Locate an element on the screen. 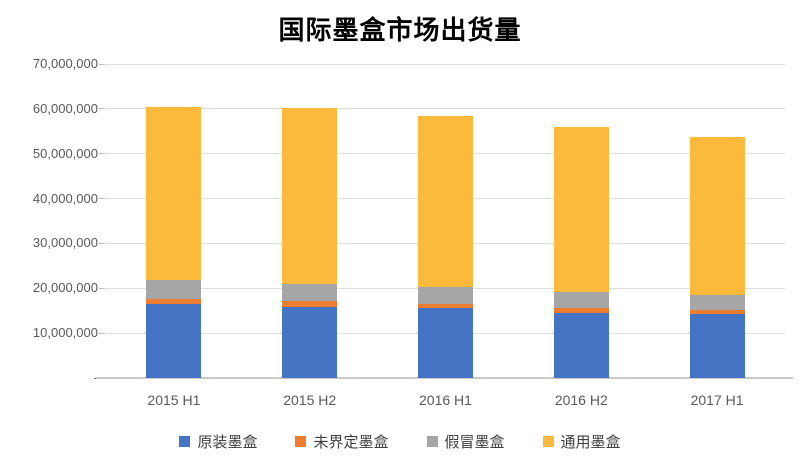 This screenshot has width=800, height=462. legend-item-假冒墨盒: 假冒墨盒 is located at coordinates (465, 441).